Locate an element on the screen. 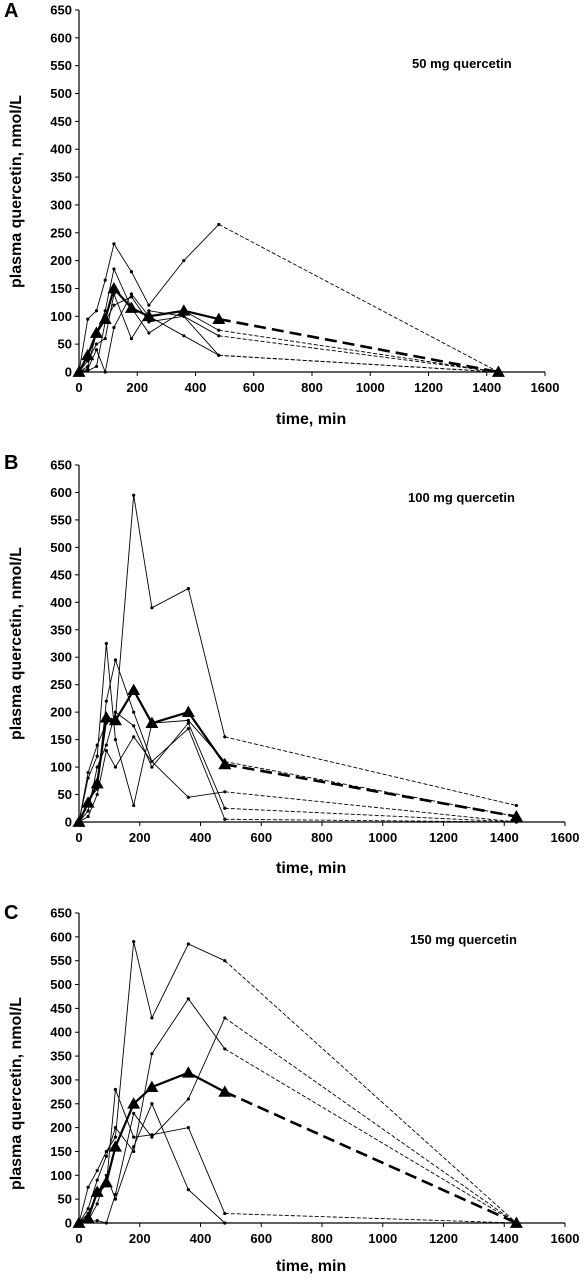 The width and height of the screenshot is (588, 1280). x-tick-label: 1600 is located at coordinates (545, 387).